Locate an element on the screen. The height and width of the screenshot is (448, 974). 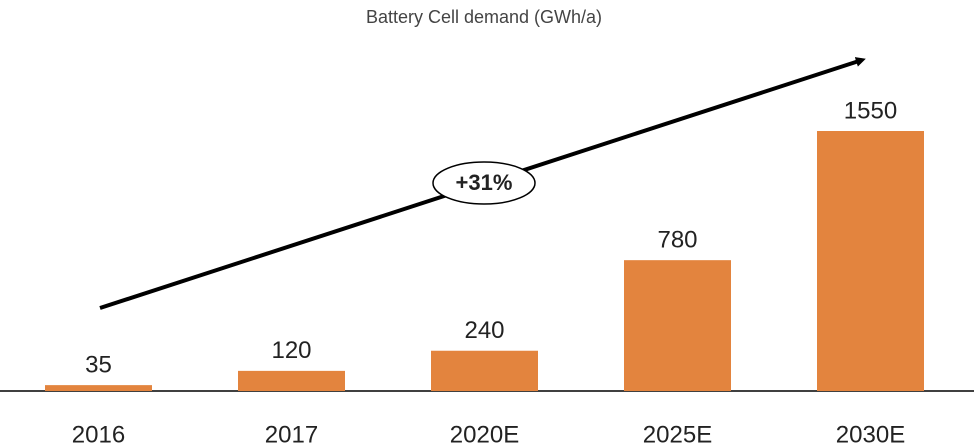
value-label: 1550 is located at coordinates (870, 110).